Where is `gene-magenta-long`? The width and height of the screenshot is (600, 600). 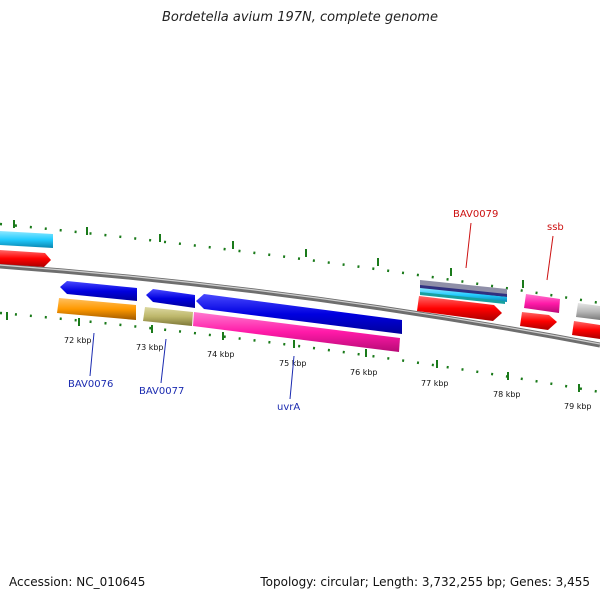 gene-magenta-long is located at coordinates (296, 332).